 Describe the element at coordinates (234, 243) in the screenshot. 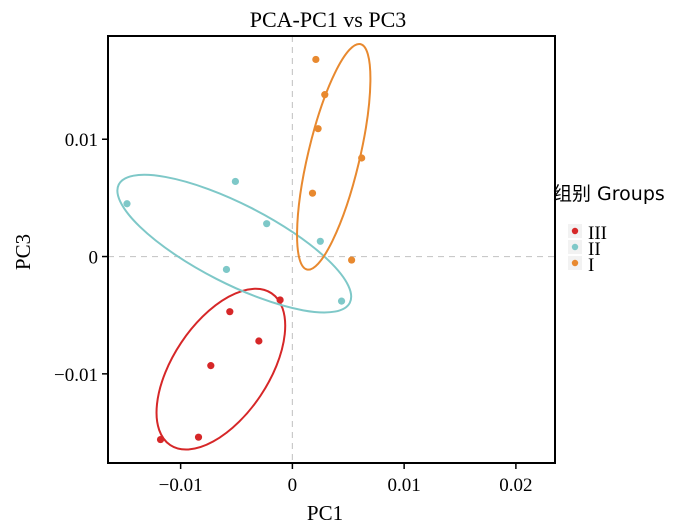

I see `ellipse-ii` at that location.